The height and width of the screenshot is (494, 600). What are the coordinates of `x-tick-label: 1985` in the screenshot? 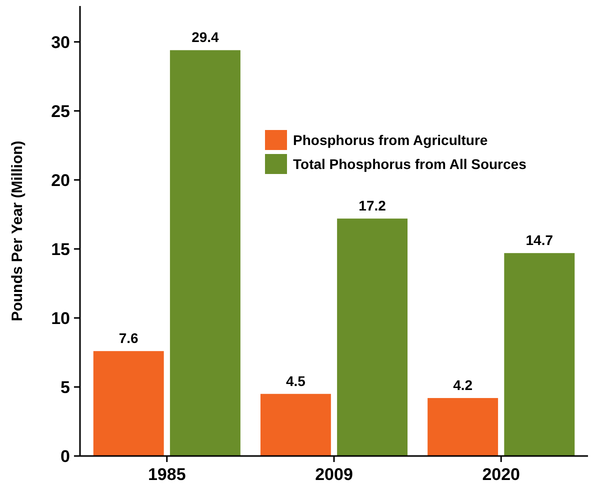 It's located at (167, 474).